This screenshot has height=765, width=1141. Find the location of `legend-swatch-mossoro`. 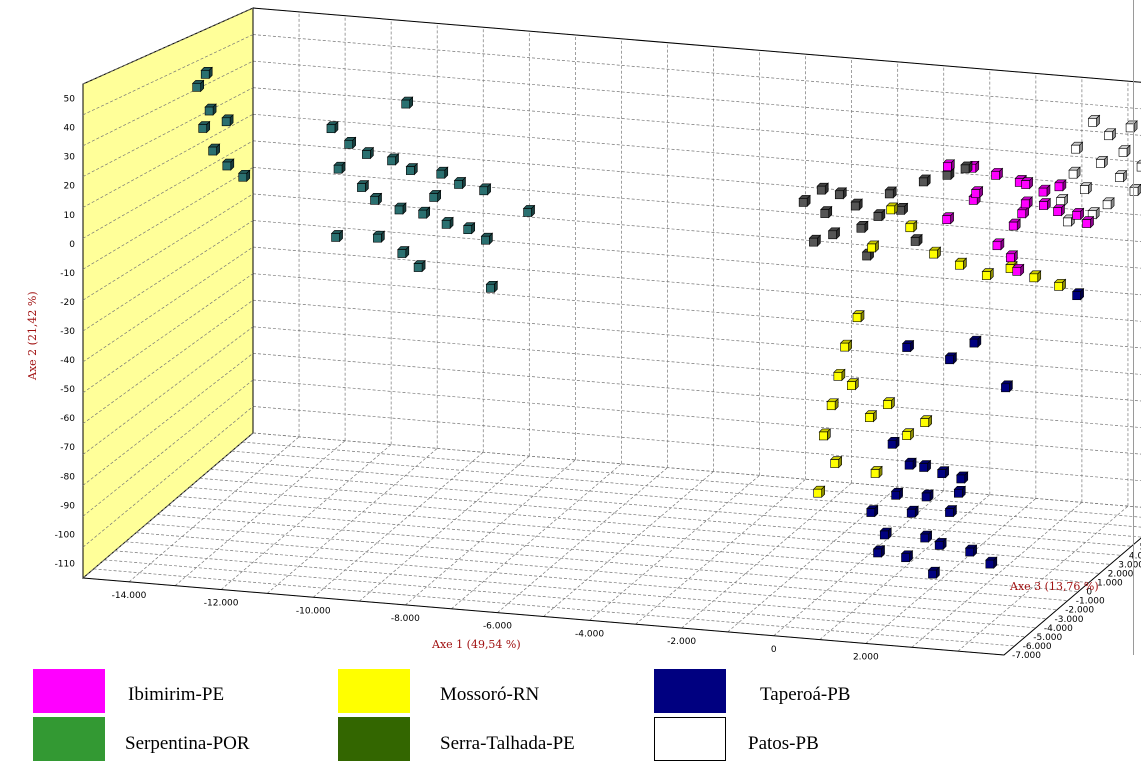

legend-swatch-mossoro is located at coordinates (374, 691).